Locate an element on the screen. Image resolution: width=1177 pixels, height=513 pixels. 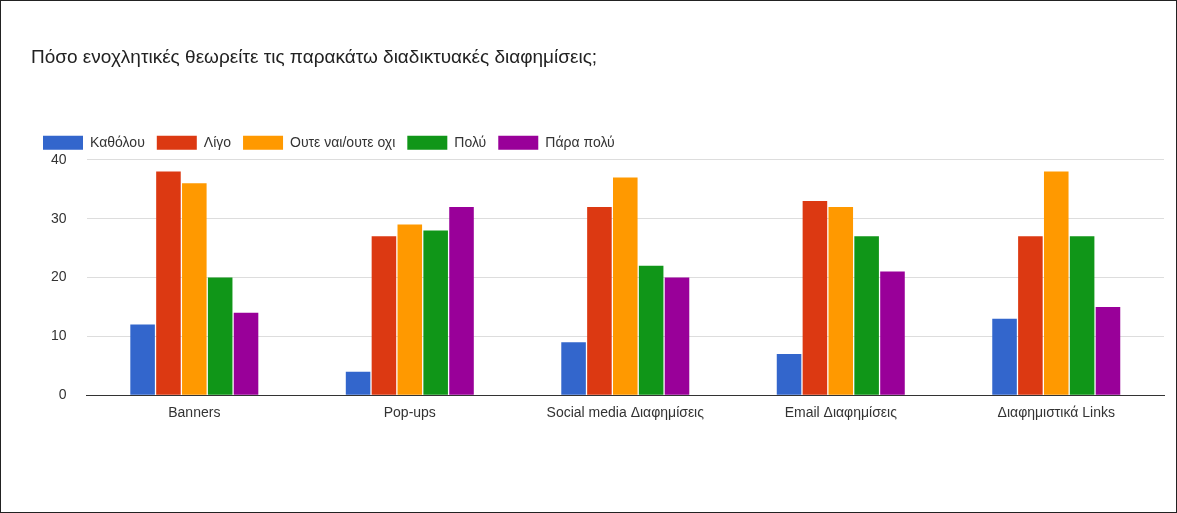
legend-label: Καθόλου is located at coordinates (117, 141).